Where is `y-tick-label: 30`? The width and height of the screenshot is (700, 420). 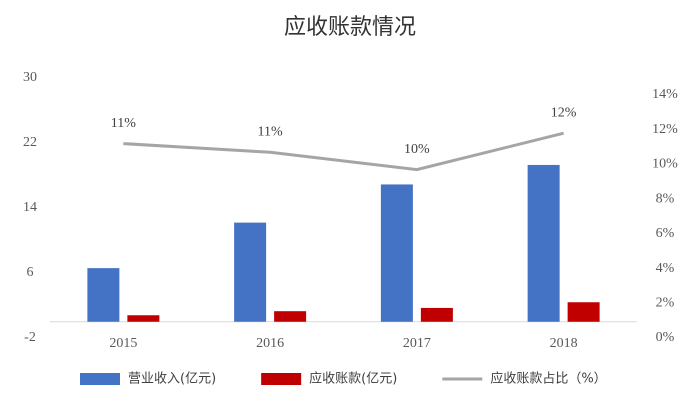 y-tick-label: 30 is located at coordinates (30, 77).